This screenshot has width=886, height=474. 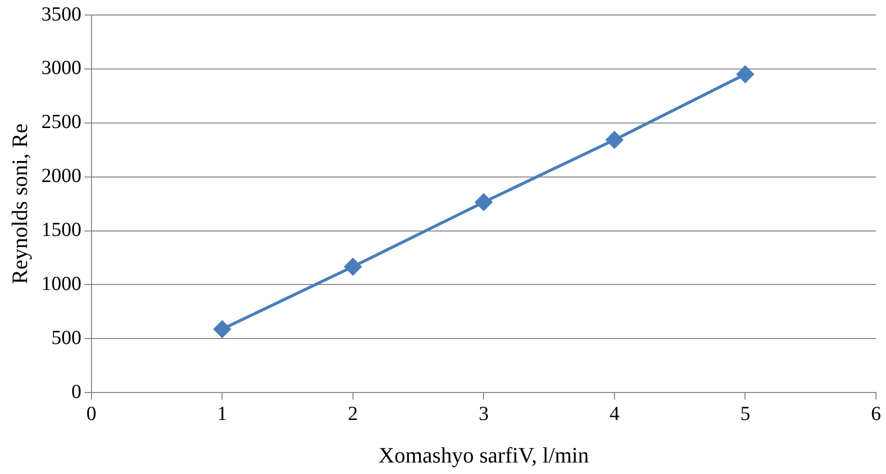 What do you see at coordinates (66, 337) in the screenshot?
I see `y-tick-label: 500` at bounding box center [66, 337].